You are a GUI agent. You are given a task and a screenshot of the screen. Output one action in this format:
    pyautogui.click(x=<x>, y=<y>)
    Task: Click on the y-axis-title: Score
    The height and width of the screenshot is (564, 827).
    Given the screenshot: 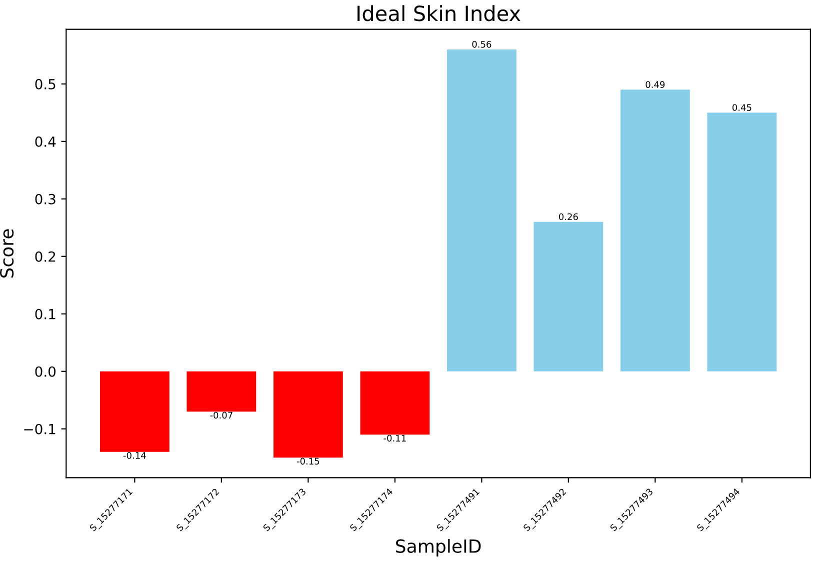 What is the action you would take?
    pyautogui.click(x=7, y=253)
    